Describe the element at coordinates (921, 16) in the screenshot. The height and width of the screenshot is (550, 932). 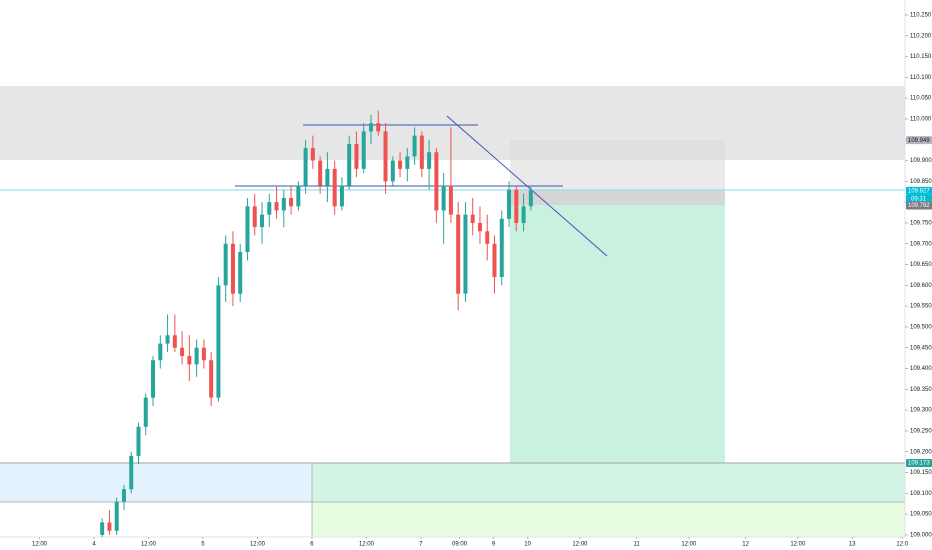
I see `y-tick-label: 110.250` at that location.